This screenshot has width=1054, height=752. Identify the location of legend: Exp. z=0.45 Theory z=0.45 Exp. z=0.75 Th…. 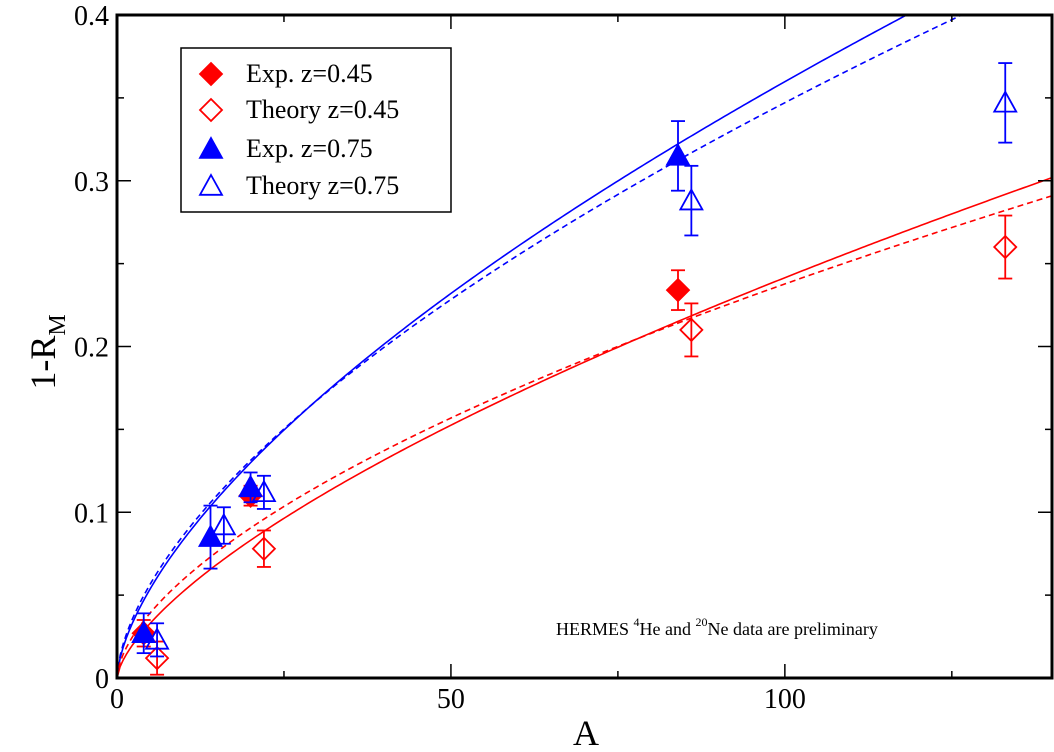
(316, 130).